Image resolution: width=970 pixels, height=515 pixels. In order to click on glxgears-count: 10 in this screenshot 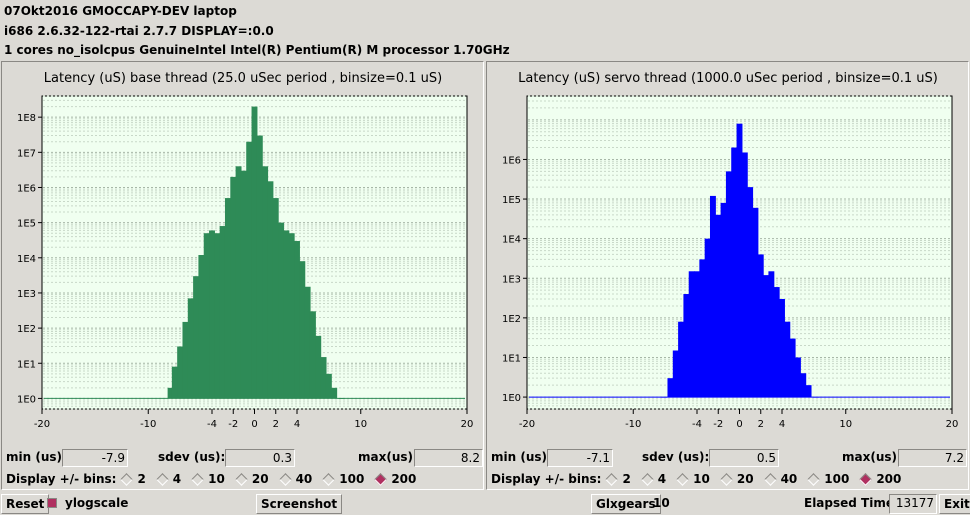, I will do `click(661, 503)`.